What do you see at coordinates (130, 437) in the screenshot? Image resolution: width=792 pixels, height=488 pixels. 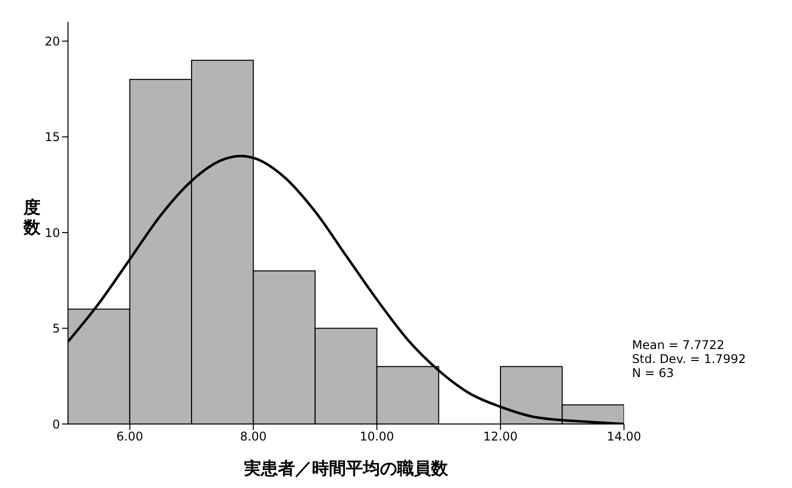 I see `x-tick-label: 6.00` at bounding box center [130, 437].